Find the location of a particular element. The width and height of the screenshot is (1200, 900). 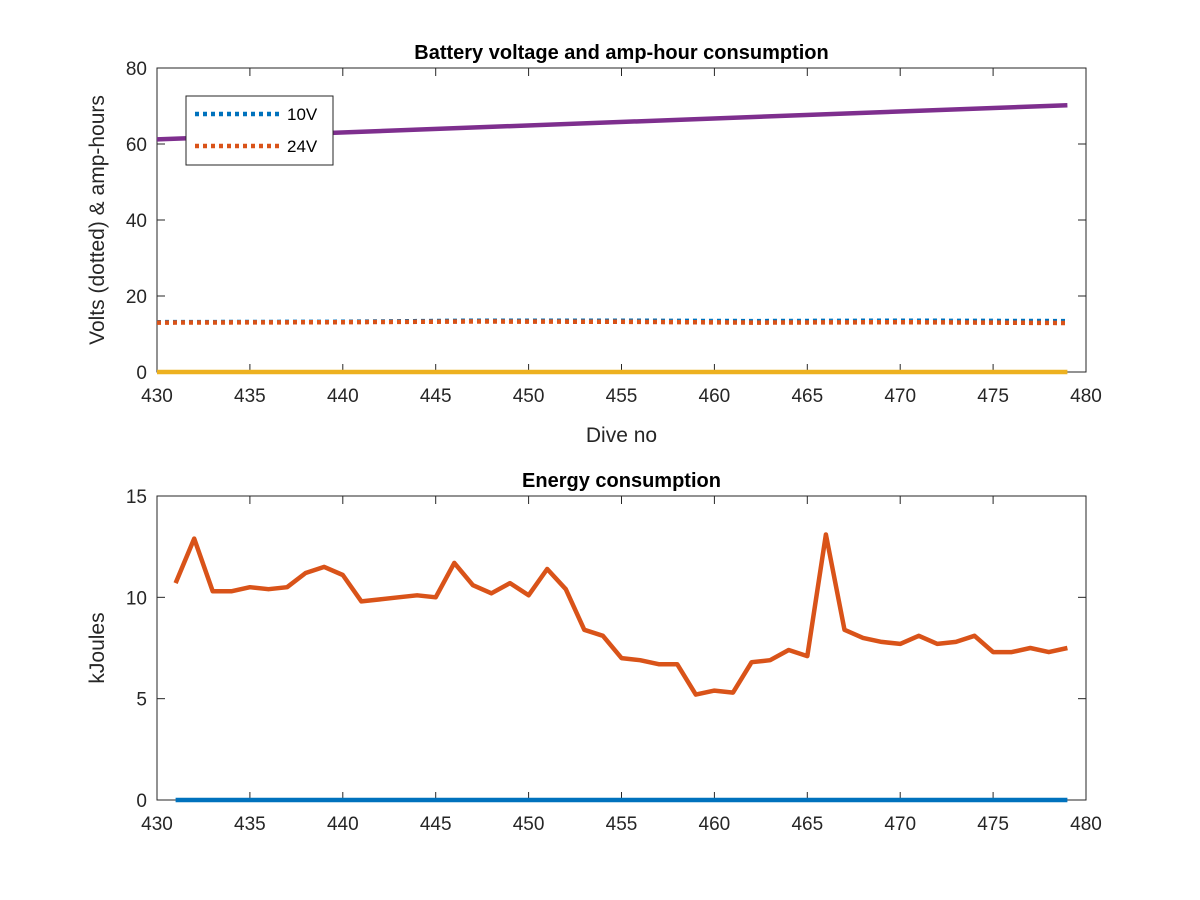

y-axis-label: kJoules is located at coordinates (97, 647).